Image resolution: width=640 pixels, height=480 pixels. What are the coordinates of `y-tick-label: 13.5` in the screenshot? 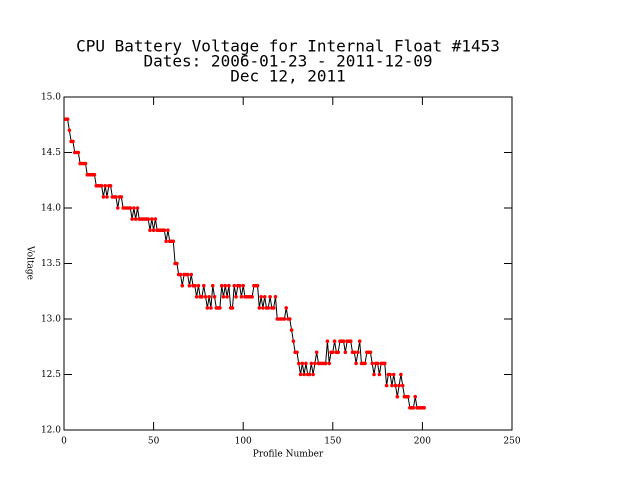 It's located at (51, 264).